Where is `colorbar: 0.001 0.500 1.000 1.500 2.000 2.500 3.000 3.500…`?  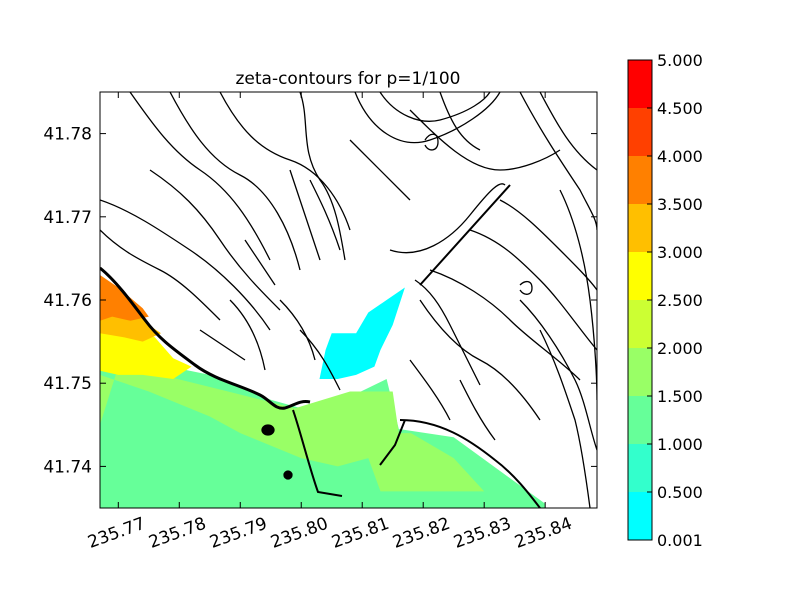 colorbar: 0.001 0.500 1.000 1.500 2.000 2.500 3.000 3.500… is located at coordinates (665, 300).